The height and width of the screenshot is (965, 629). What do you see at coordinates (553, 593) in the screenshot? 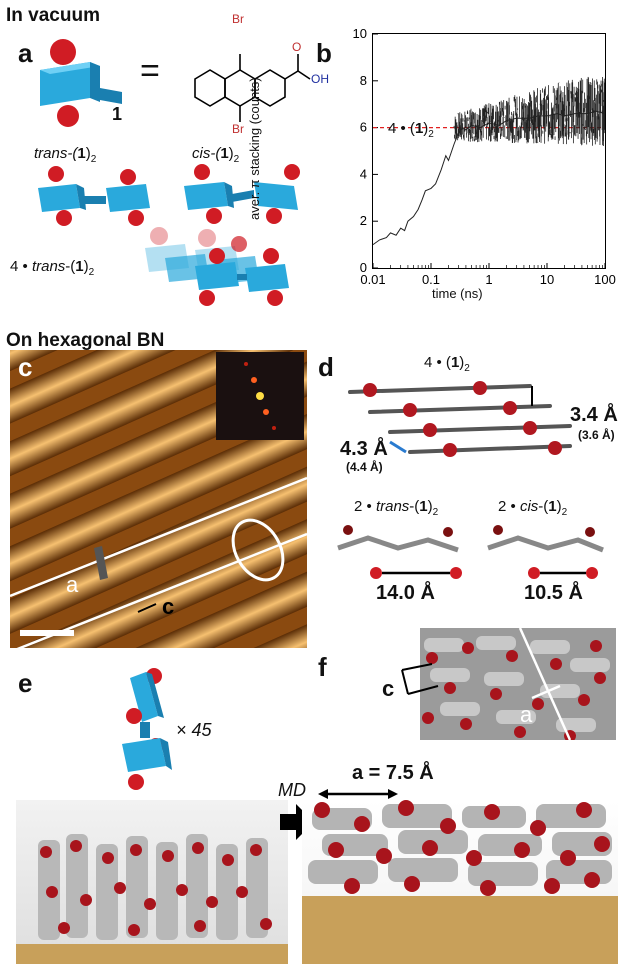
I see `cis-pair-distance: 10.5 Å` at bounding box center [553, 593].